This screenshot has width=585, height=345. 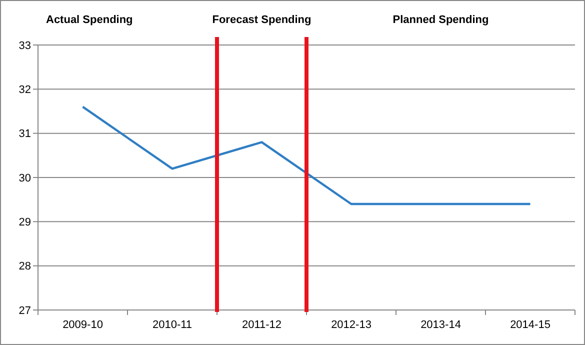 What do you see at coordinates (24, 46) in the screenshot?
I see `y-tick-label: 33` at bounding box center [24, 46].